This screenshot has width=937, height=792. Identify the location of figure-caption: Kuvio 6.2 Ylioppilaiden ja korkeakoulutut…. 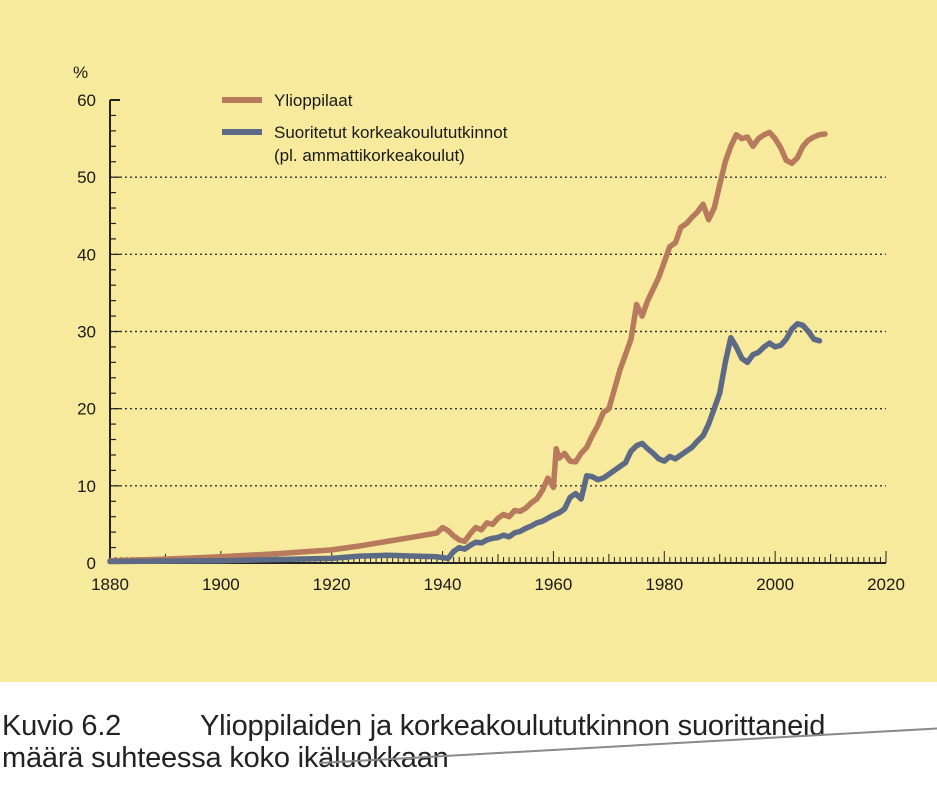
(469, 751).